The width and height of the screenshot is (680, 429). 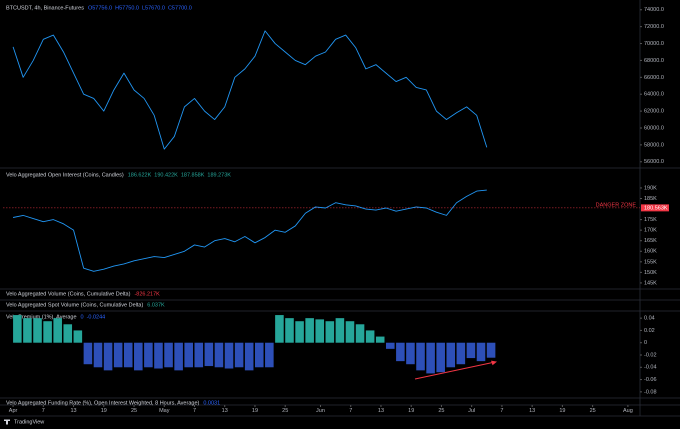 I want to click on y-tick-label: 60000.0, so click(x=654, y=128).